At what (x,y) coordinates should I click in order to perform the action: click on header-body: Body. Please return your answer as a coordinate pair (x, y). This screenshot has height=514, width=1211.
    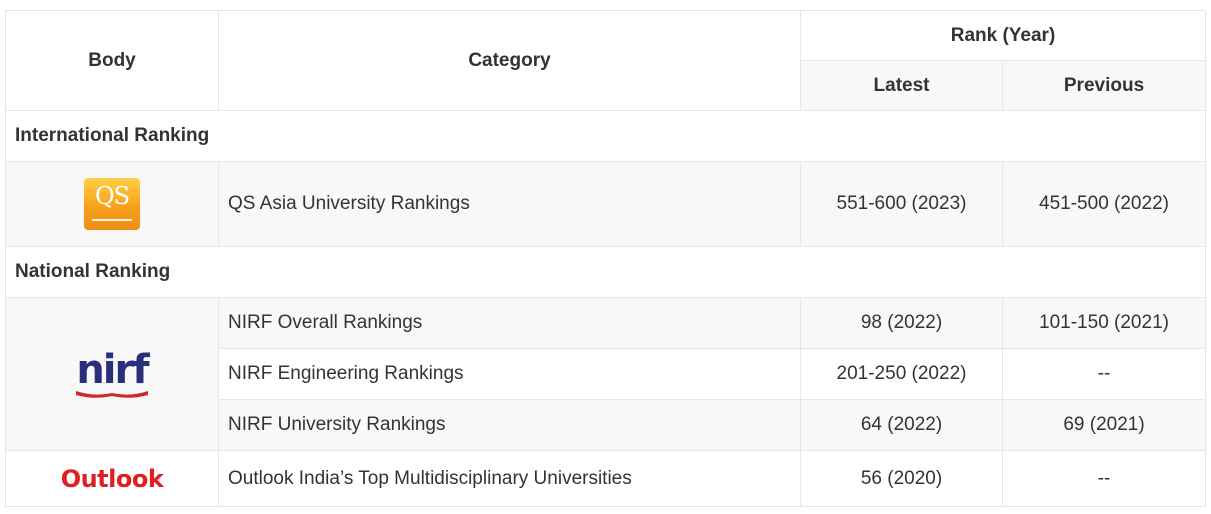
    Looking at the image, I should click on (112, 60).